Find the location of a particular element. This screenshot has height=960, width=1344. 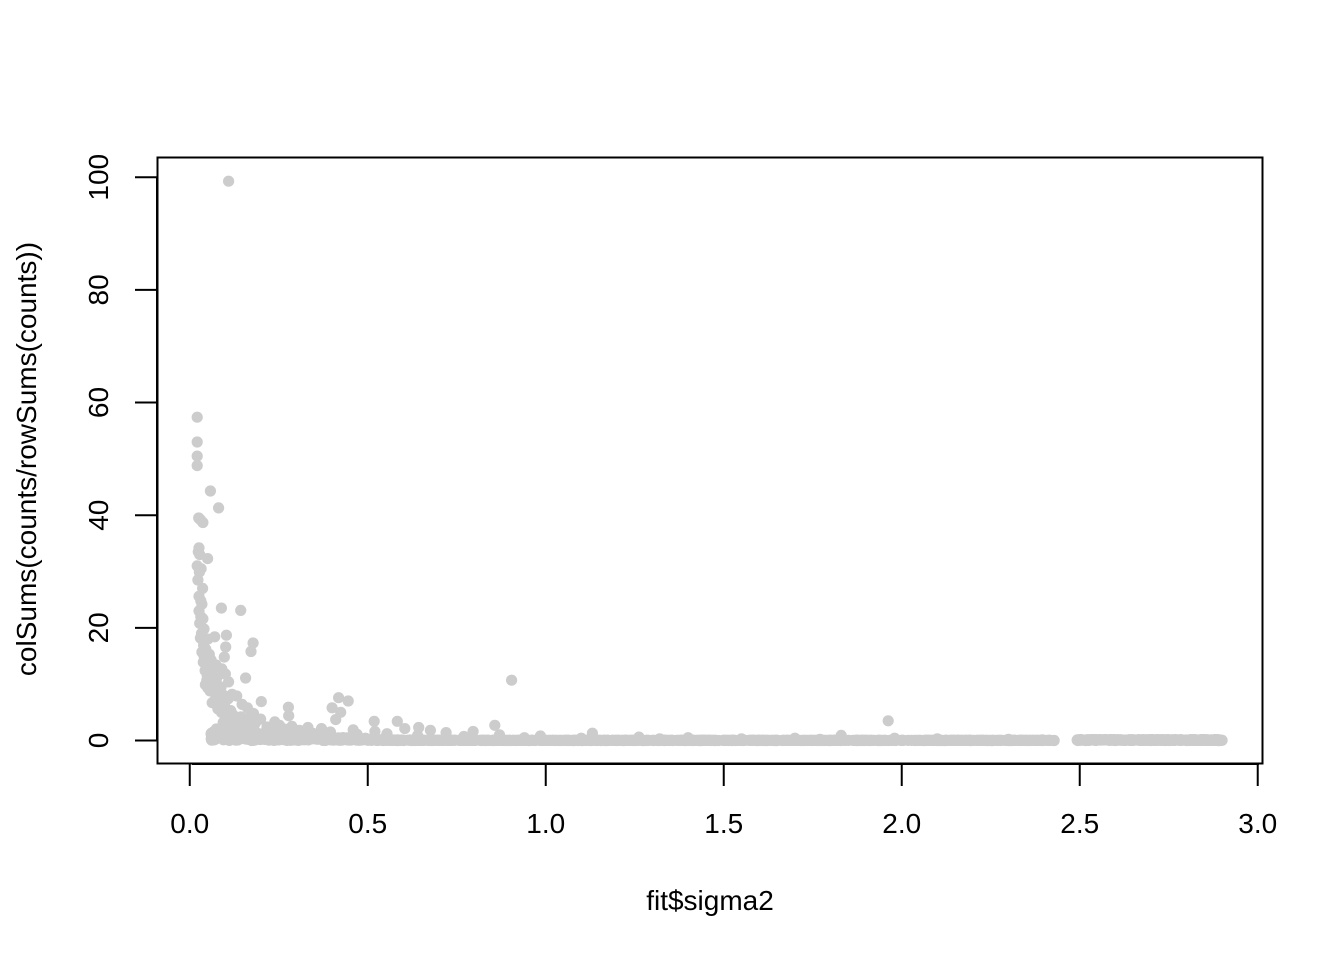

y-tick-label: 20 is located at coordinates (98, 627).